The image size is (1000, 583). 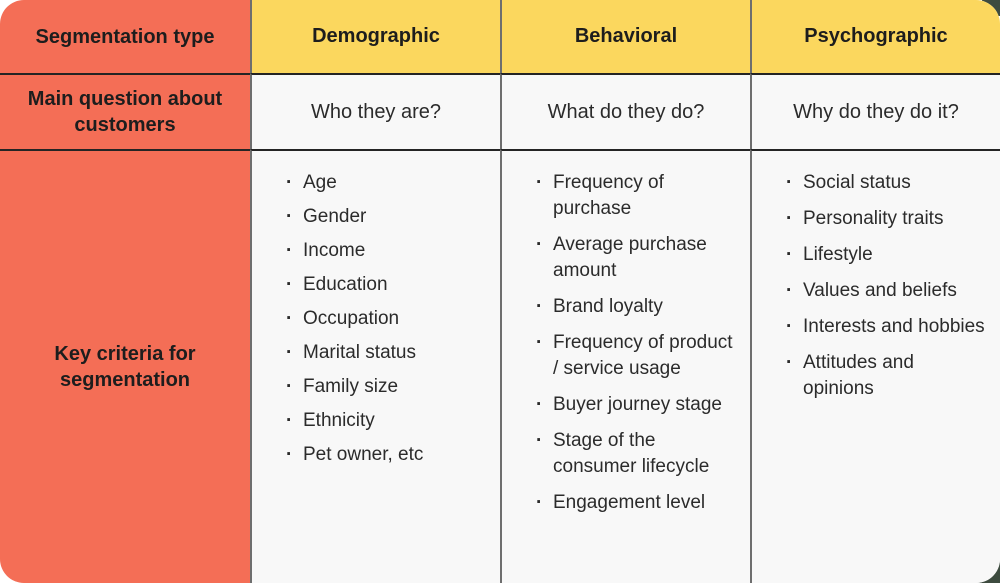 I want to click on question-cell-behavioral: What do they do?, so click(x=625, y=111).